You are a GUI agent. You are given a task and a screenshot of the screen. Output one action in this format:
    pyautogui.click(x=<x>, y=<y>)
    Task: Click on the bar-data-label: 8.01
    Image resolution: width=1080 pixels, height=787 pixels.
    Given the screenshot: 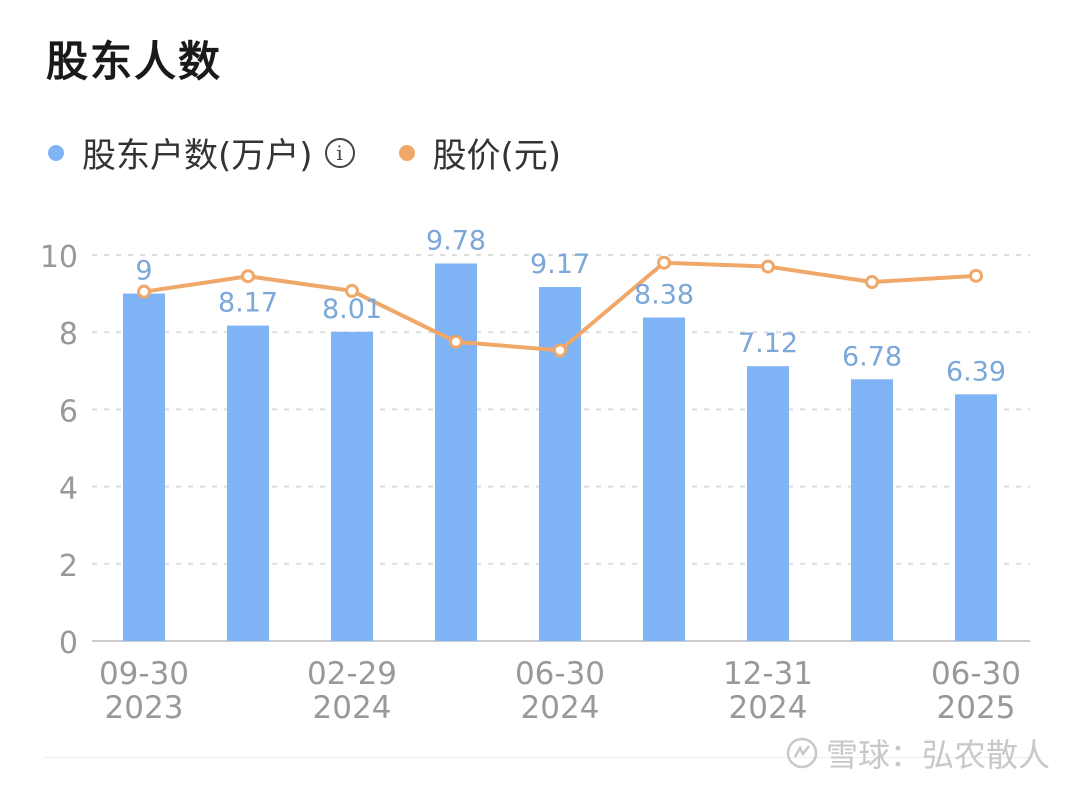 What is the action you would take?
    pyautogui.click(x=352, y=309)
    